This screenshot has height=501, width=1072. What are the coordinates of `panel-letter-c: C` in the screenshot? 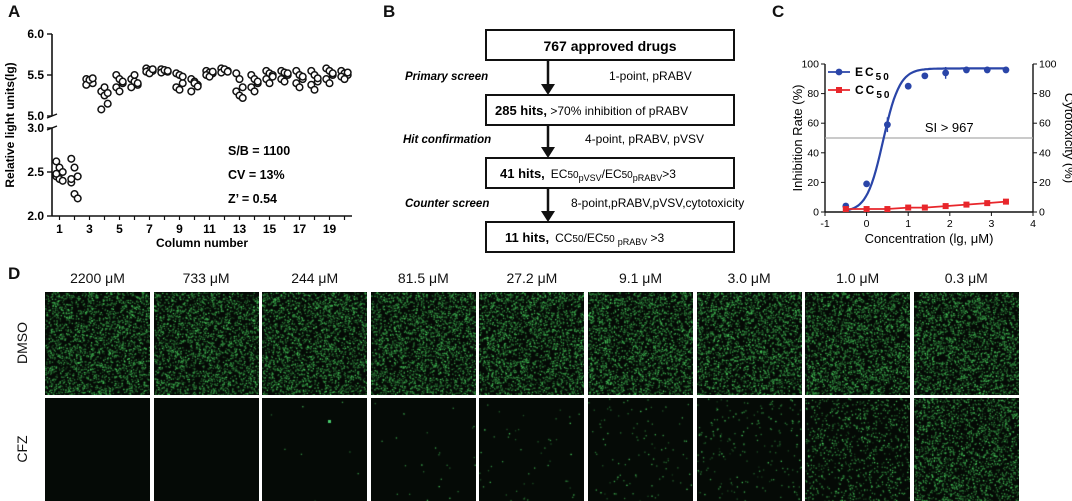 It's located at (778, 11).